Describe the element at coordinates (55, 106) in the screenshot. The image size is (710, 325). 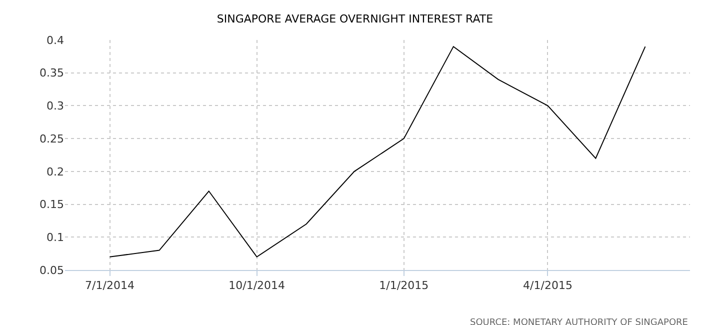
I see `y-tick-label: 0.3` at that location.